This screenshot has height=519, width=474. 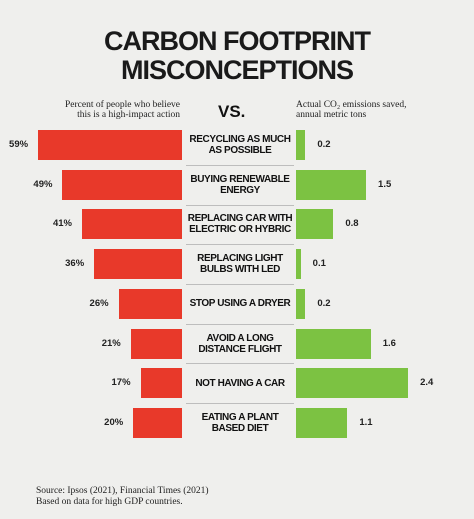 I want to click on value-label: 20%, so click(x=114, y=422).